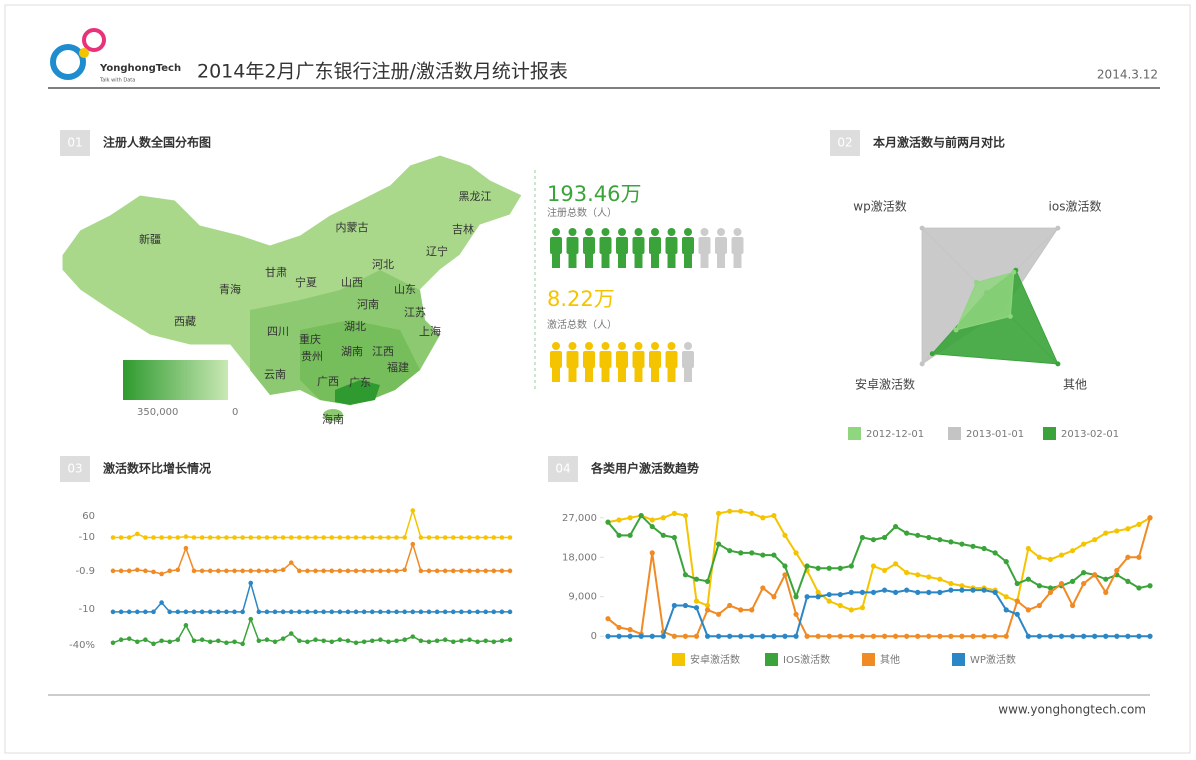 The image size is (1196, 760). Describe the element at coordinates (879, 206) in the screenshot. I see `radar-axis-label: wp激活数` at that location.